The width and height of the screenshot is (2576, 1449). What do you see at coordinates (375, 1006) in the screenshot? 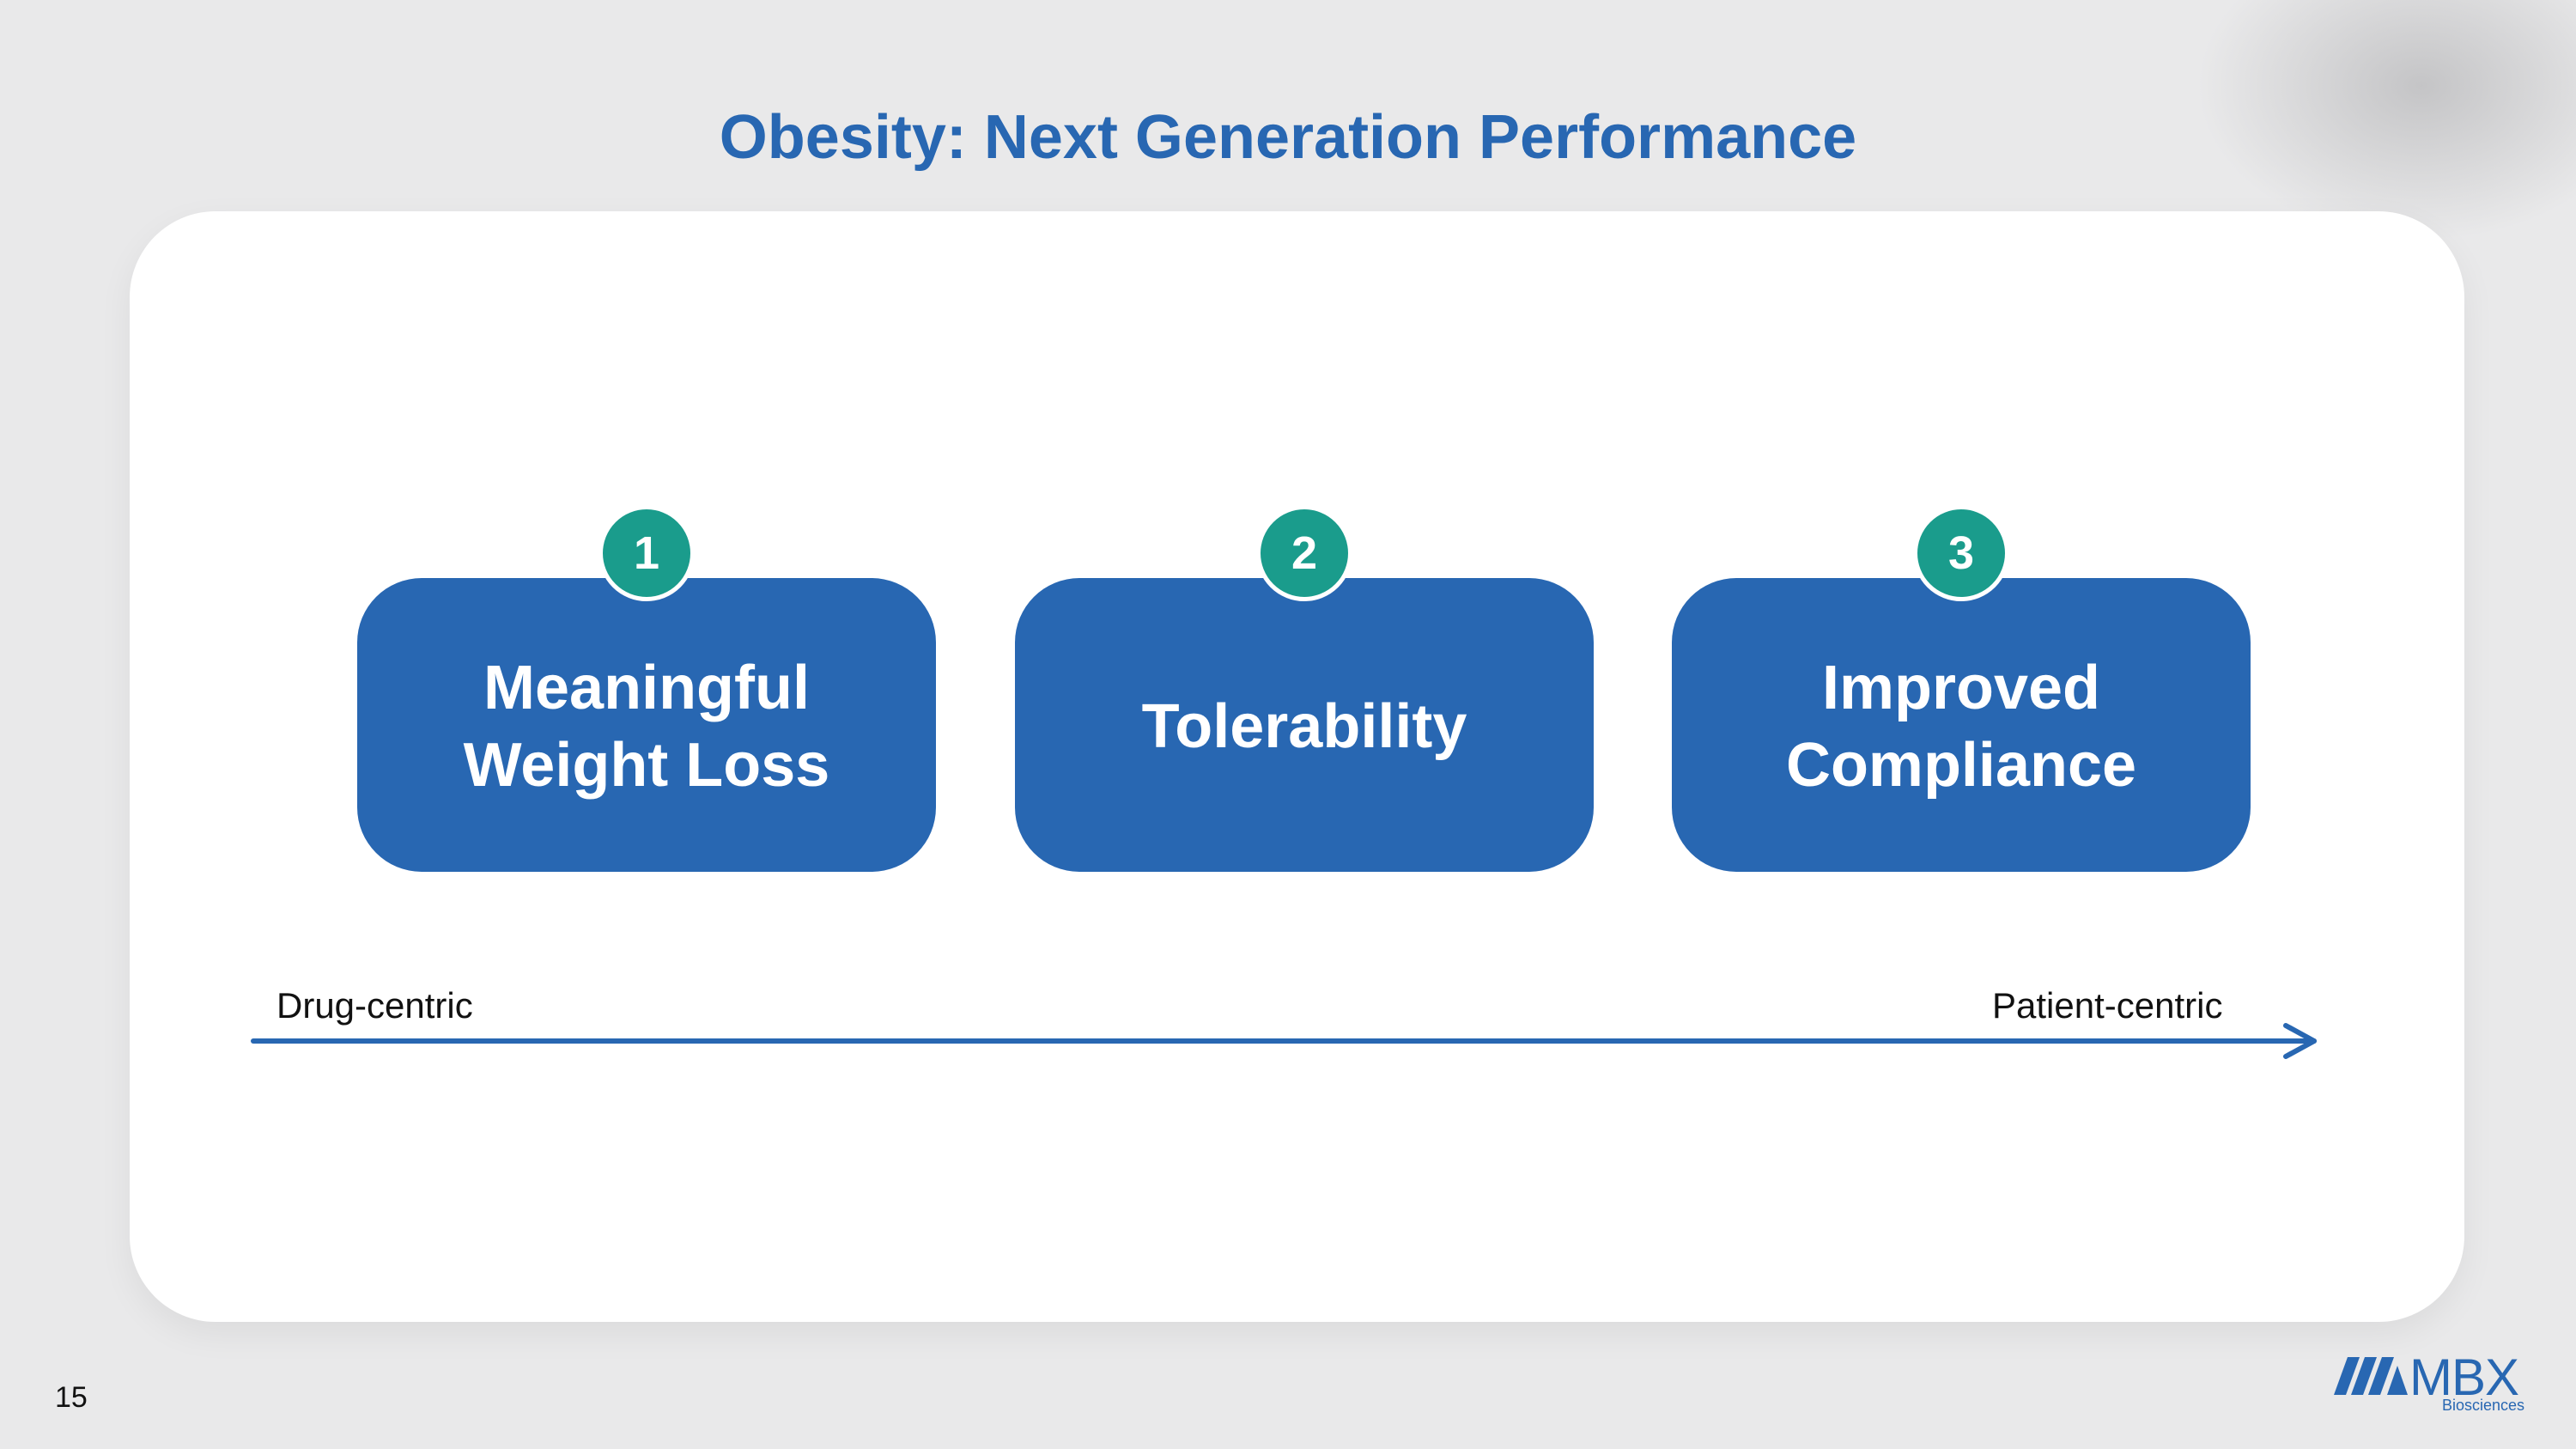
I see `scale-left-label: Drug-centric` at bounding box center [375, 1006].